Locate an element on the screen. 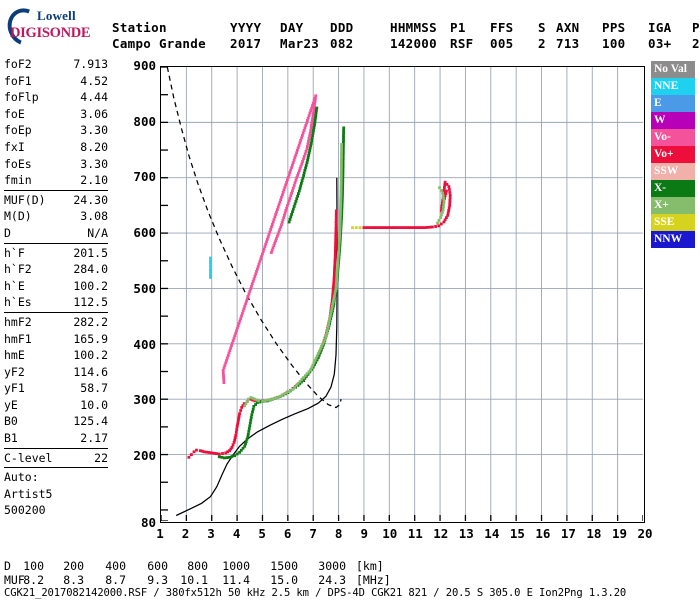 The image size is (700, 600). header-col-p1: P1 is located at coordinates (458, 27).